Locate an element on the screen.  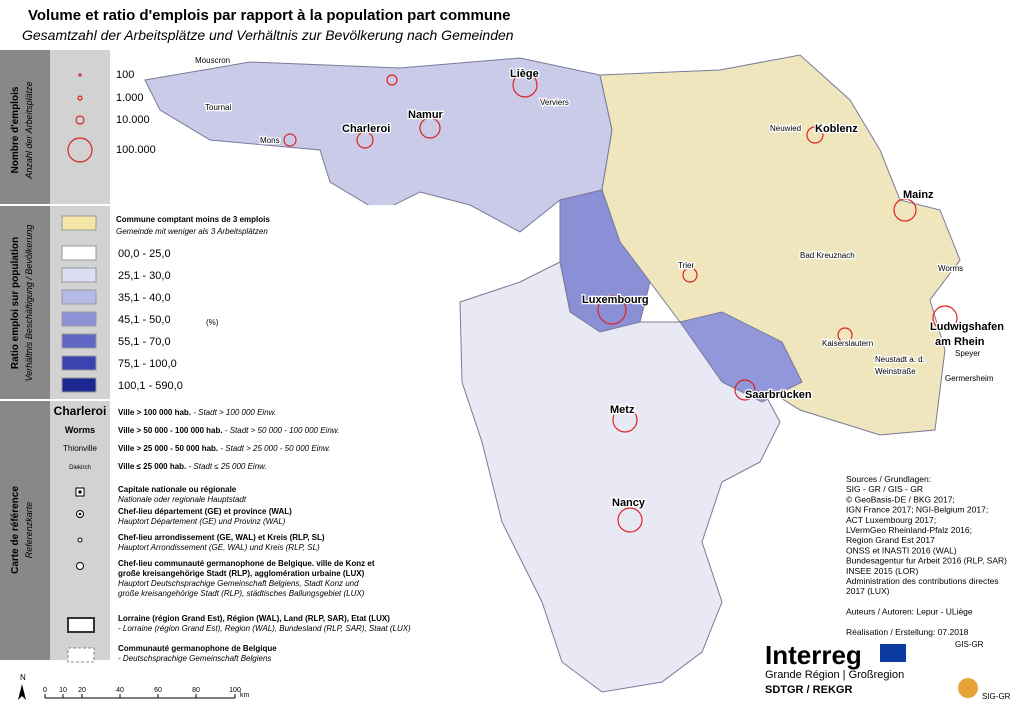
city-label-de: - Stadt > 100 000 Einw. is located at coordinates (233, 412).